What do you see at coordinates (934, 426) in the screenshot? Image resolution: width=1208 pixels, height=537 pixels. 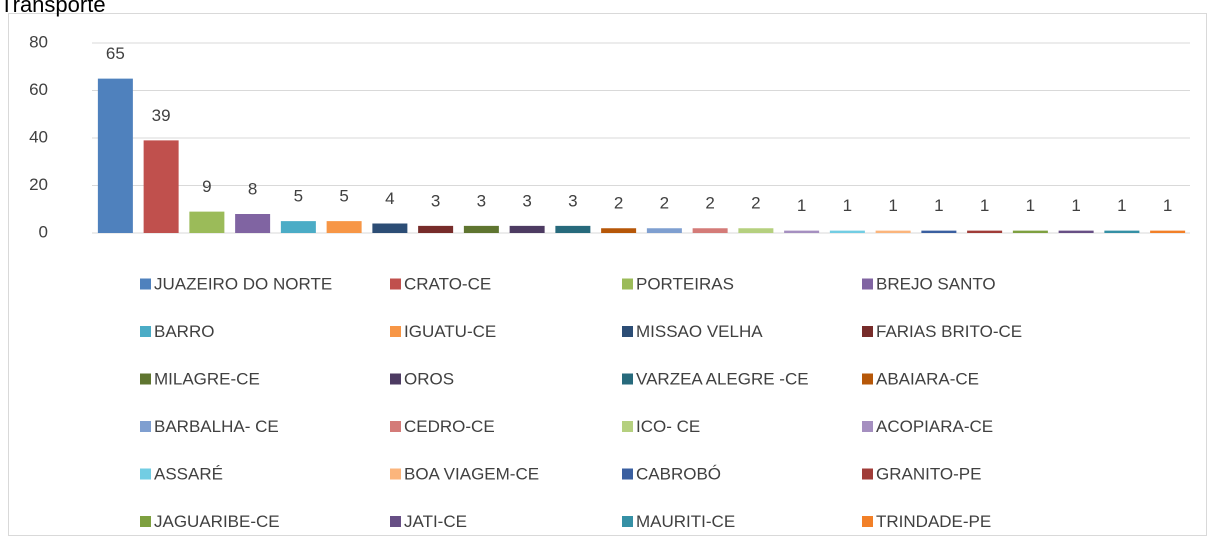 I see `legend-label: ACOPIARA-CE` at bounding box center [934, 426].